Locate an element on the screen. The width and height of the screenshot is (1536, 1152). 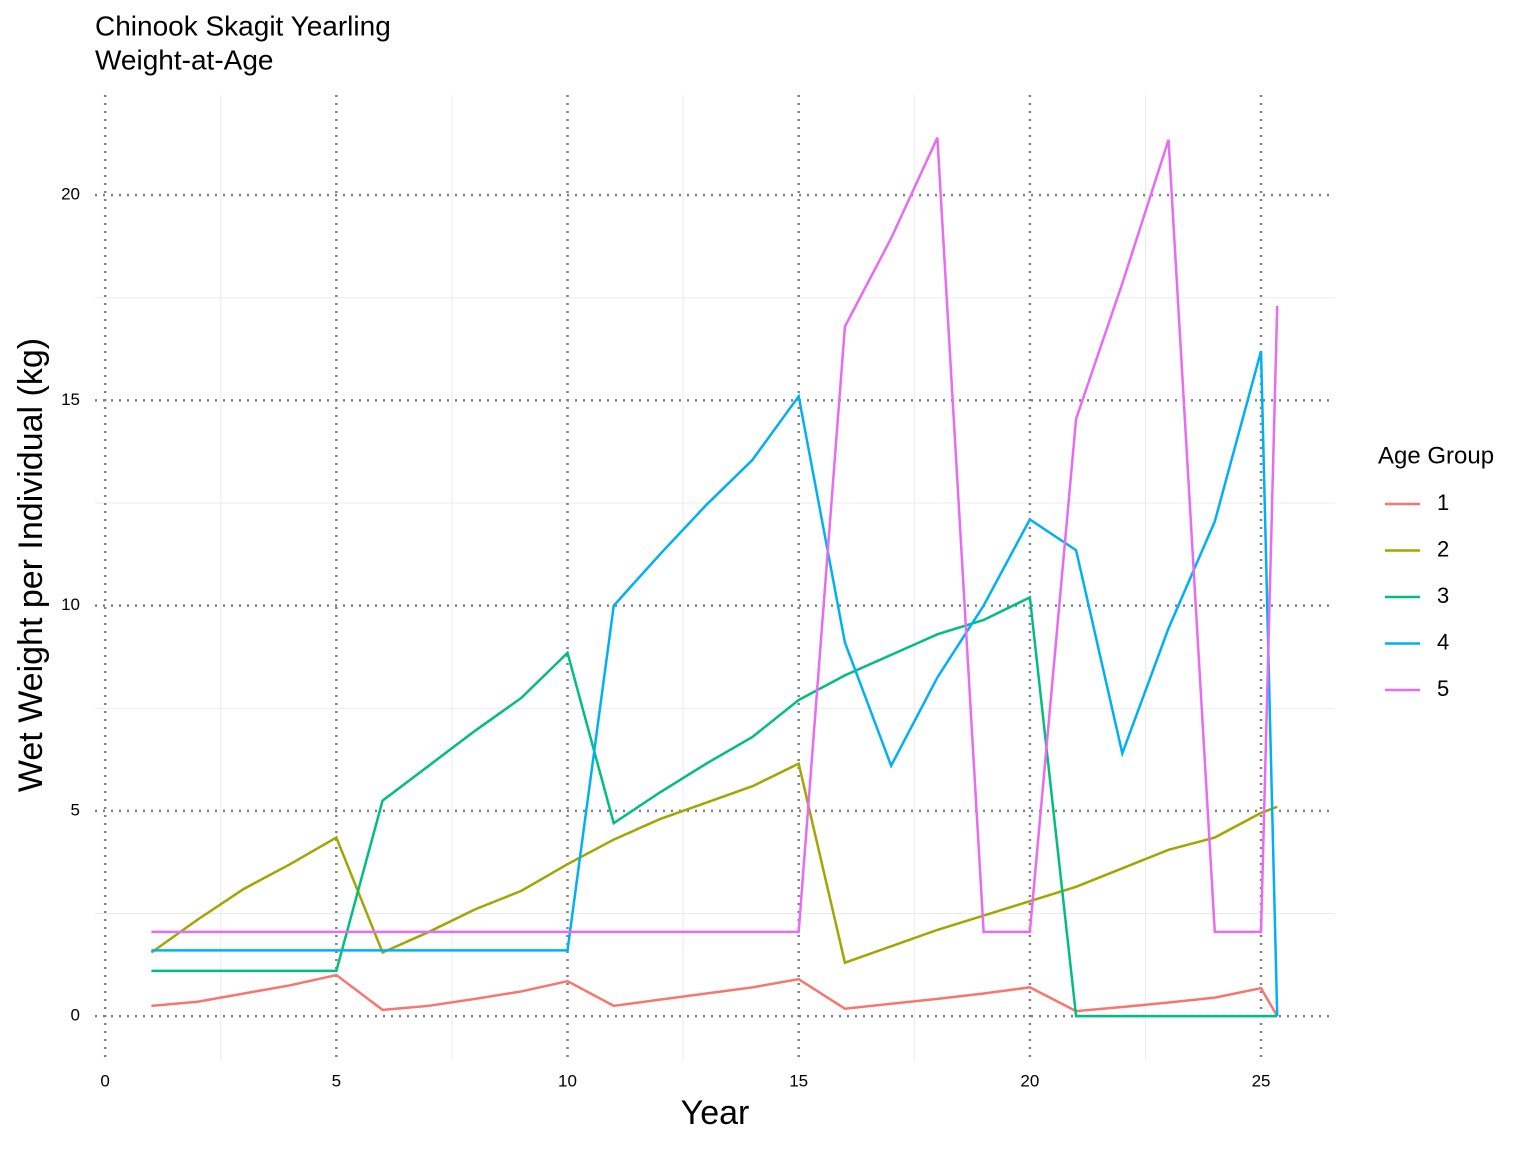
y-tick-label: 15 is located at coordinates (70, 399).